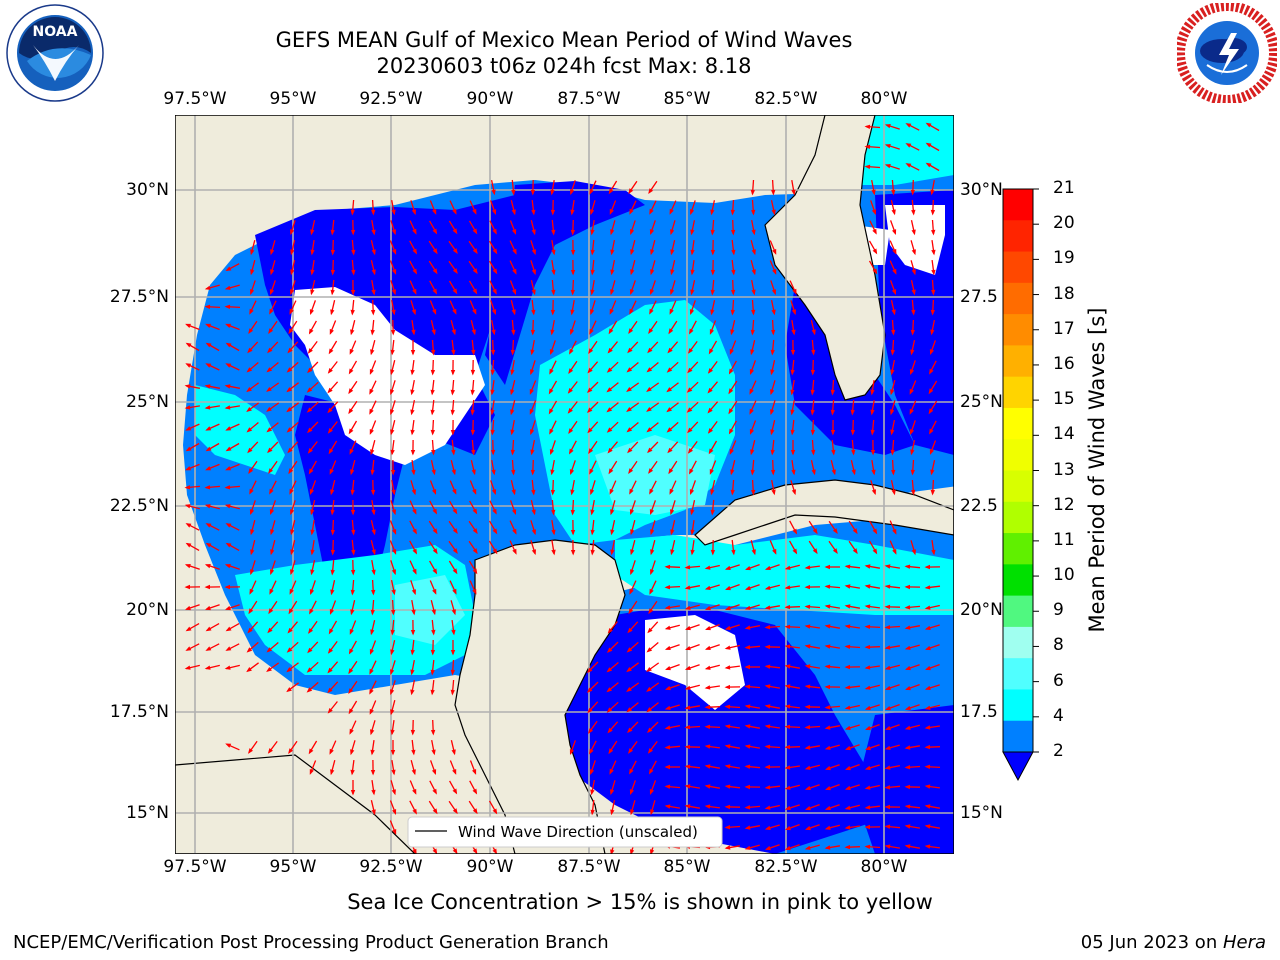 Image resolution: width=1280 pixels, height=960 pixels. I want to click on lon-label-bottom: 90°W, so click(490, 867).